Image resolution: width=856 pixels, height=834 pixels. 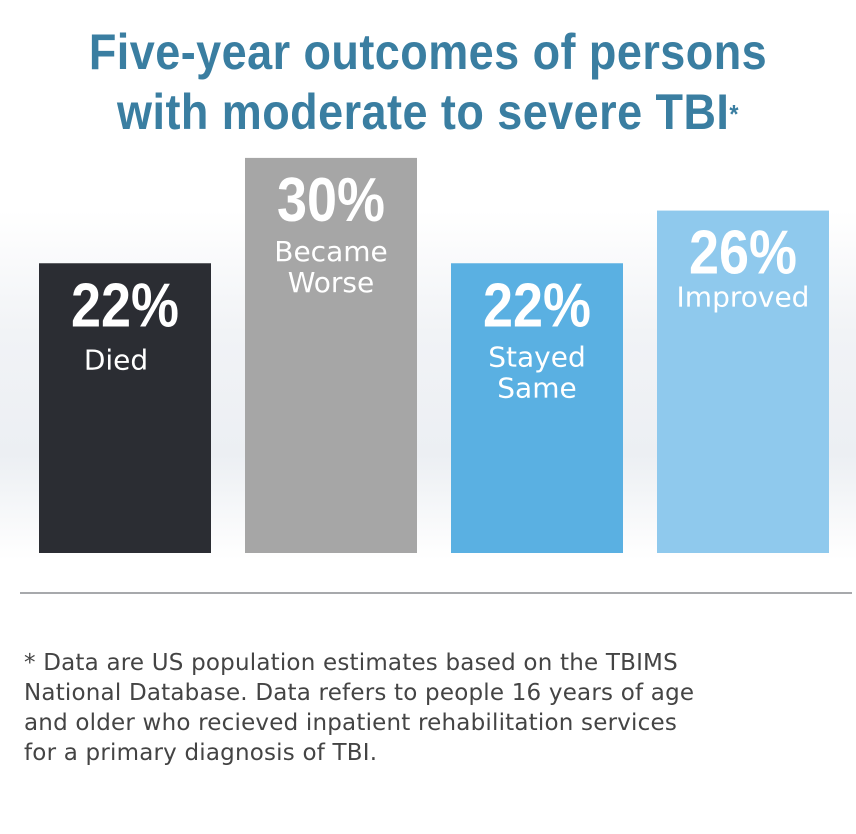 What do you see at coordinates (423, 112) in the screenshot?
I see `chart-title-line-2-text: with moderate to severe TBI` at bounding box center [423, 112].